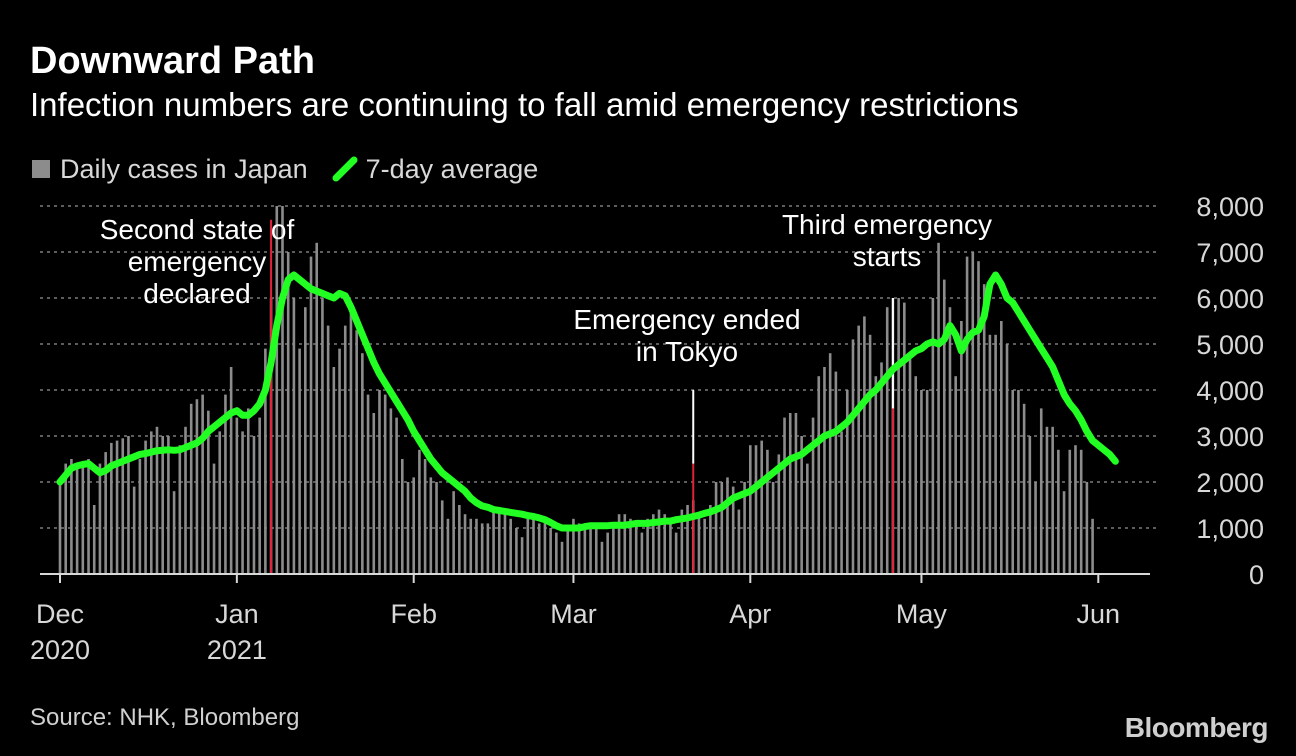  I want to click on x-tick-label: Jun, so click(1099, 614).